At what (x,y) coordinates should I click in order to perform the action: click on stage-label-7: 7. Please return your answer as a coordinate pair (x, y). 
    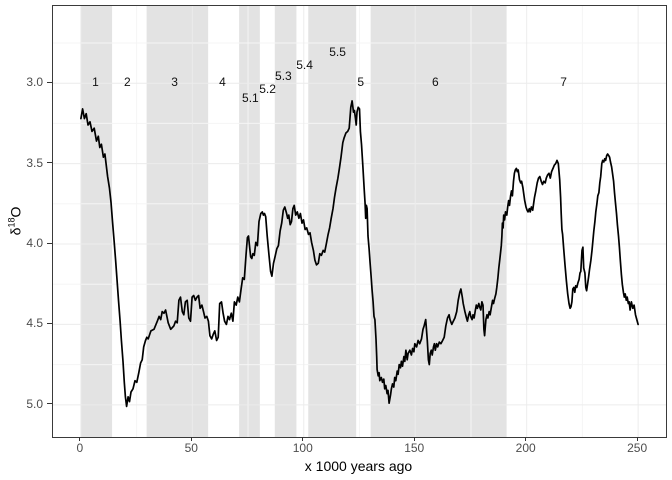
    Looking at the image, I should click on (563, 82).